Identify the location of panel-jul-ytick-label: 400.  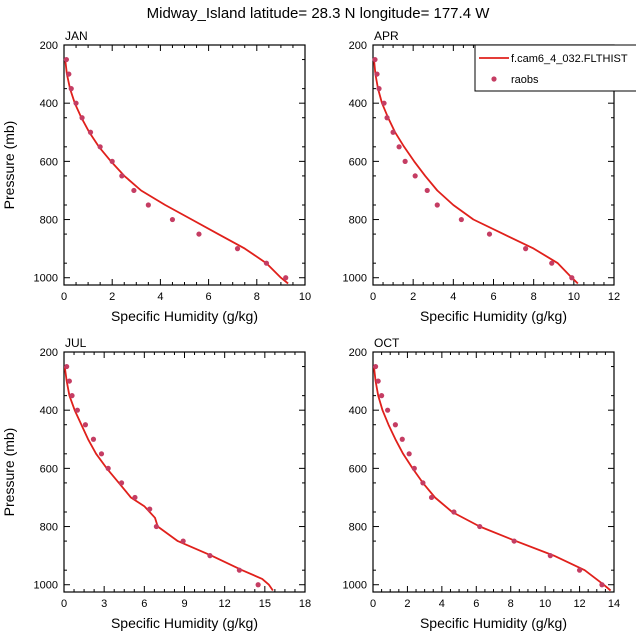
(49, 411).